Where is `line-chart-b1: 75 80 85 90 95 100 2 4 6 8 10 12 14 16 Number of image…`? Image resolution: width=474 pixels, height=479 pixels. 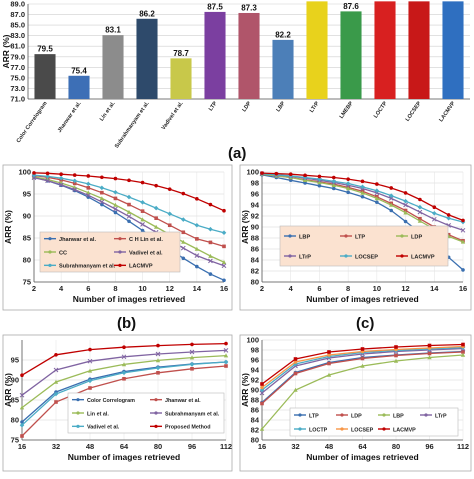 line-chart-b1: 75 80 85 90 95 100 2 4 6 8 10 12 14 16 Number of image… is located at coordinates (117, 237).